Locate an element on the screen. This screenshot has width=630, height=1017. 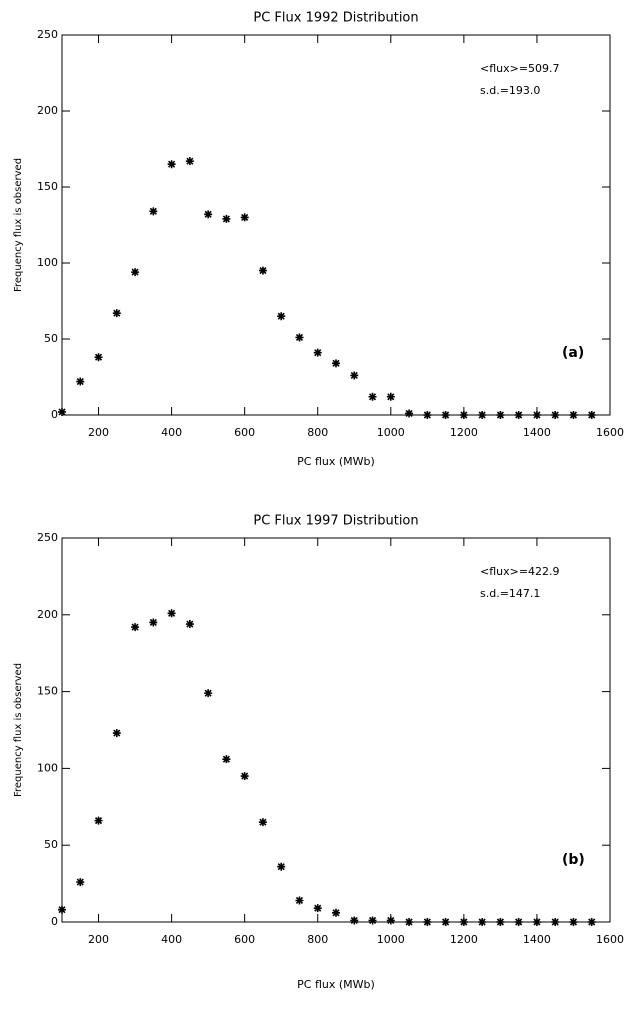
annotation: s.d.=147.1 is located at coordinates (510, 593).